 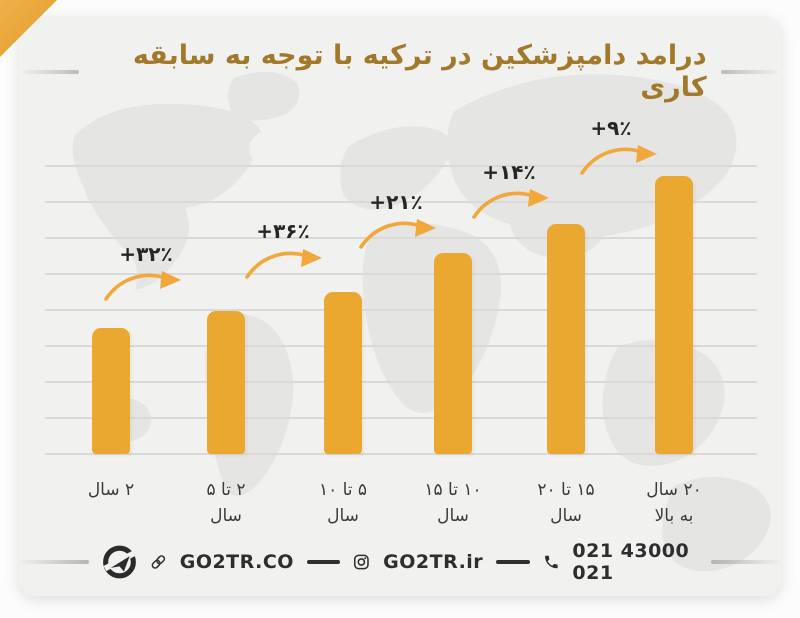 I want to click on footer: GO2TR.CO GO2TR.ir 021 43000 021, so click(x=400, y=562).